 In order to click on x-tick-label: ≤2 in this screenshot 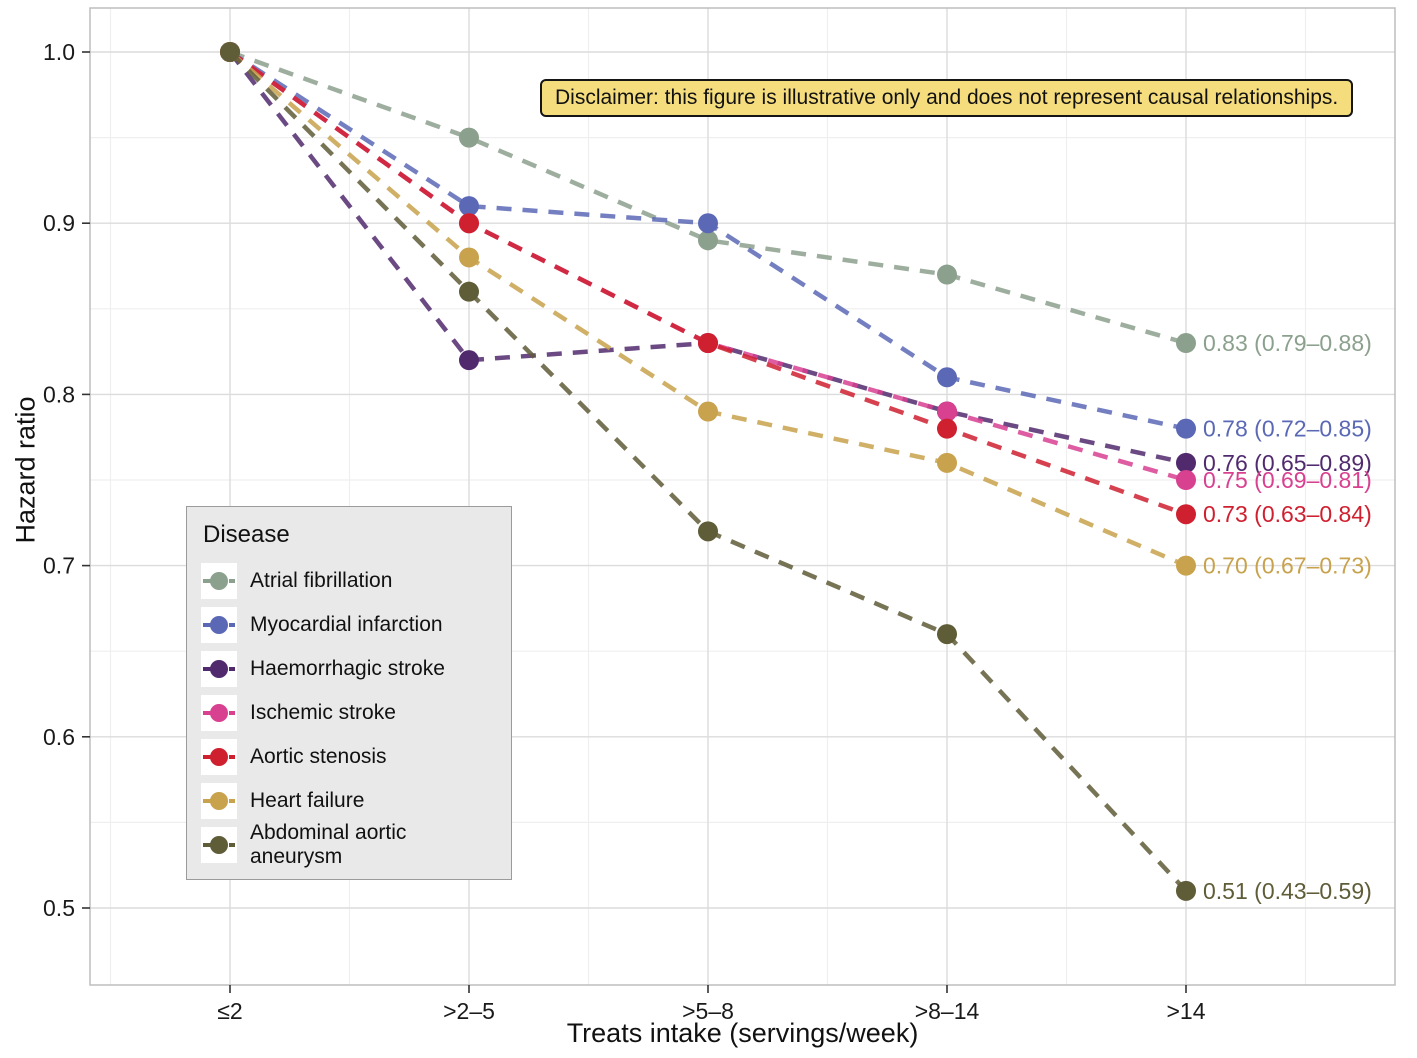, I will do `click(229, 1011)`.